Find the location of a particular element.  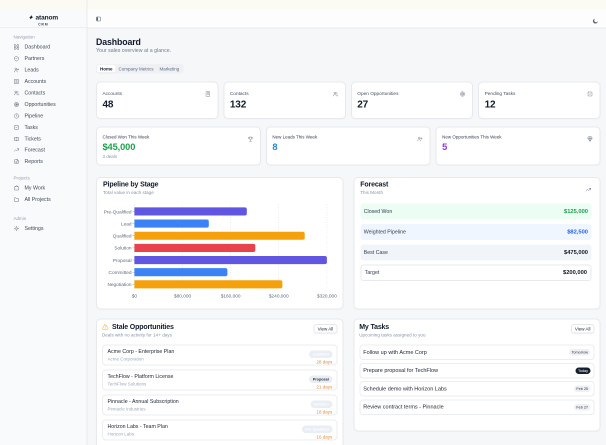

svg-text: Solution is located at coordinates (123, 249).